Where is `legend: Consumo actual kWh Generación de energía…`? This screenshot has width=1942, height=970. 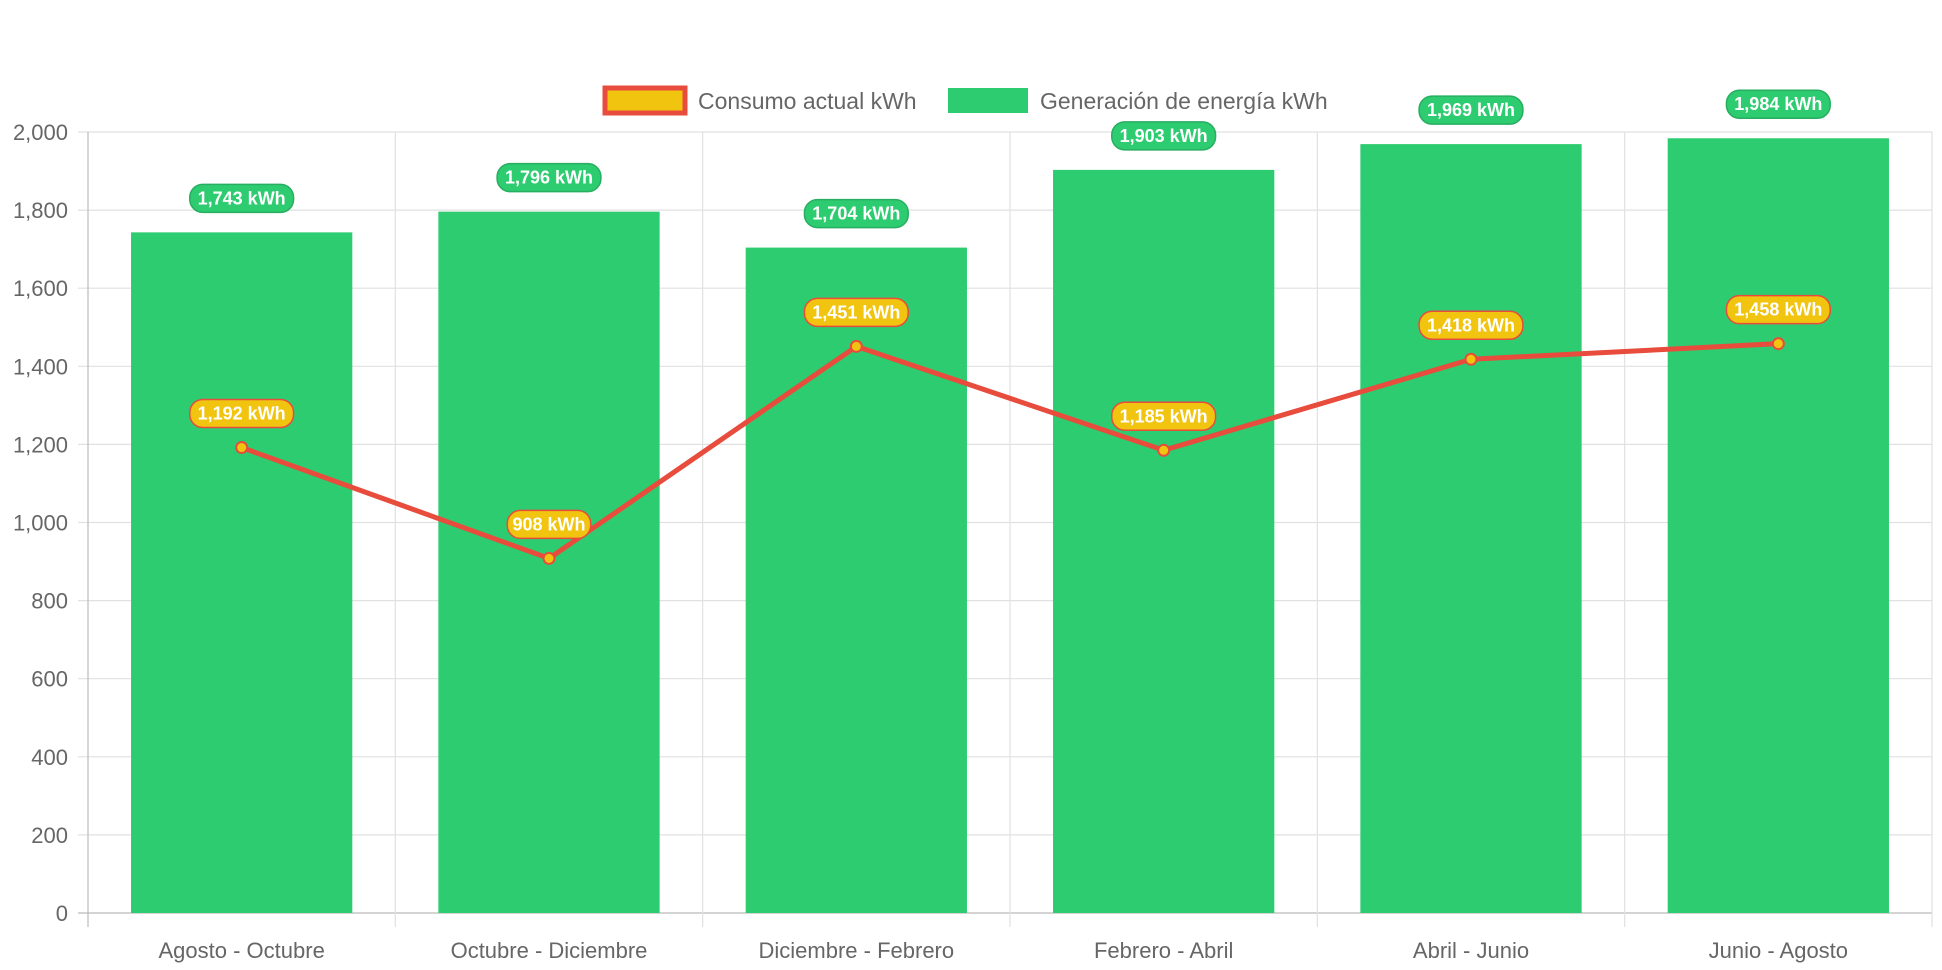
legend: Consumo actual kWh Generación de energía… is located at coordinates (965, 100).